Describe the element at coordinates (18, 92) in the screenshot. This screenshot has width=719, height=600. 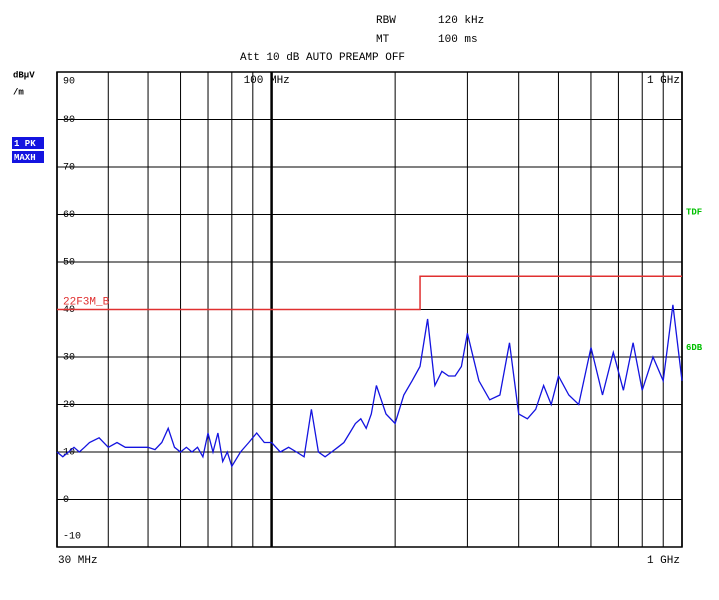
I see `y-unit: /m` at that location.